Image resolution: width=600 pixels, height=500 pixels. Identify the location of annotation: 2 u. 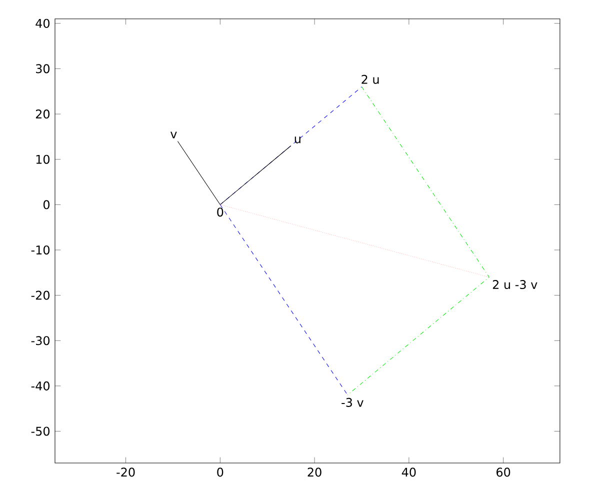
(370, 79).